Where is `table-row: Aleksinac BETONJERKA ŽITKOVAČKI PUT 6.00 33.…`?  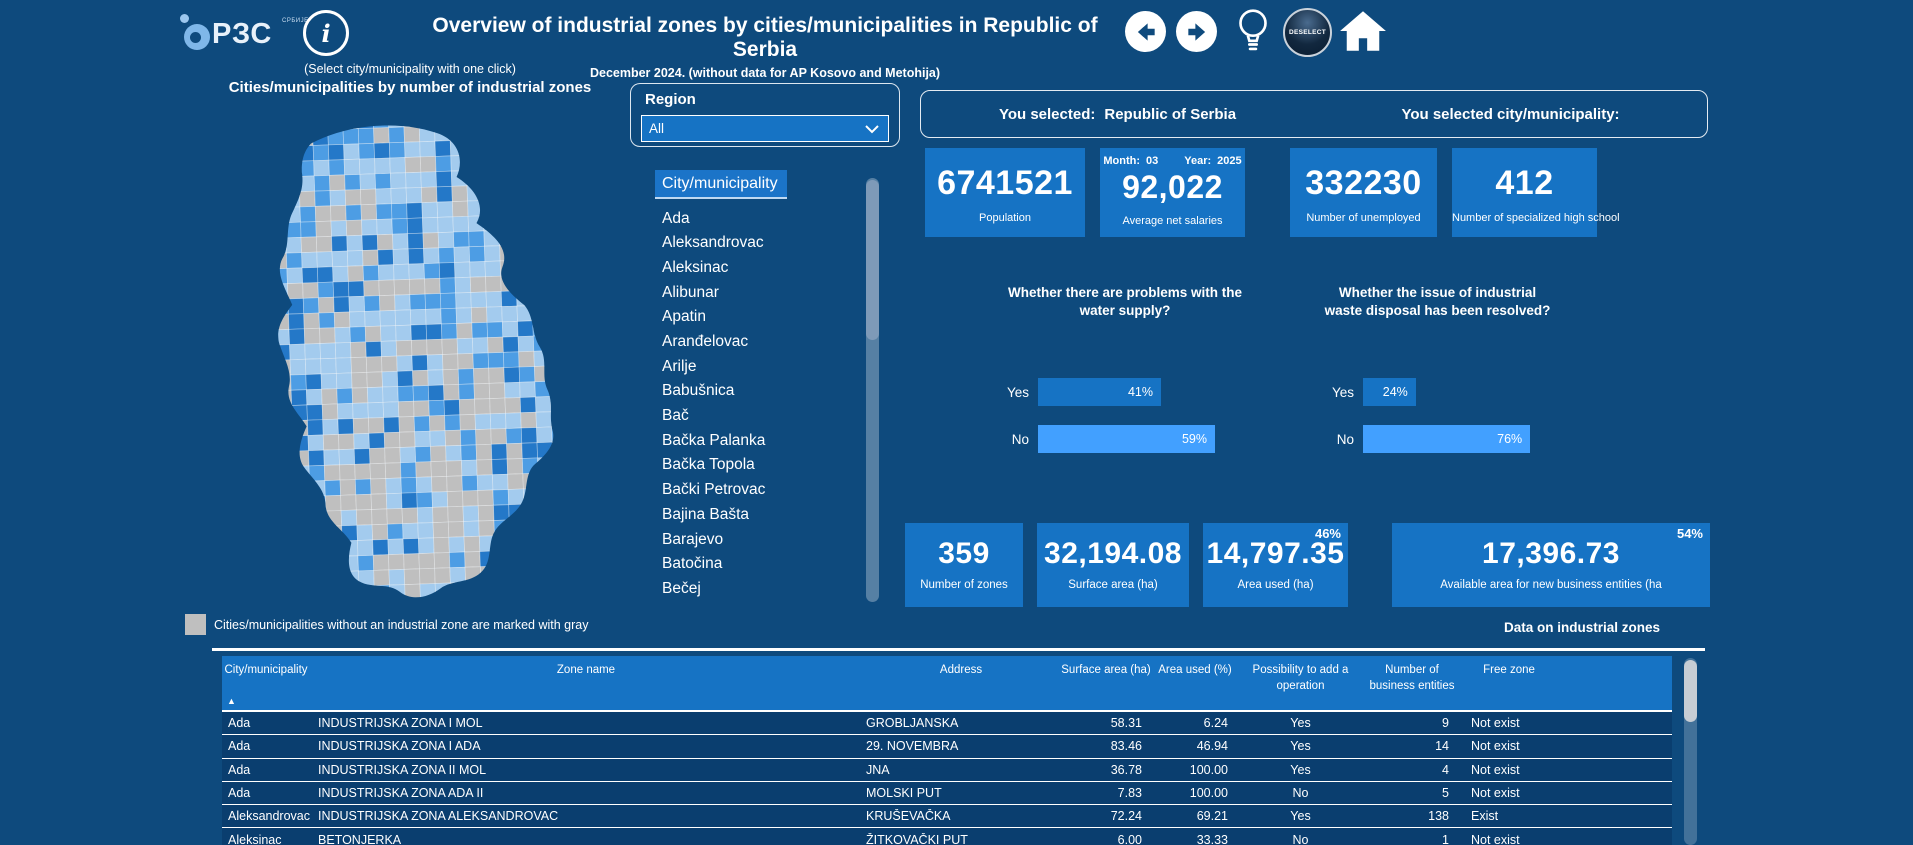
table-row: Aleksinac BETONJERKA ŽITKOVAČKI PUT 6.00 33.… is located at coordinates (947, 836).